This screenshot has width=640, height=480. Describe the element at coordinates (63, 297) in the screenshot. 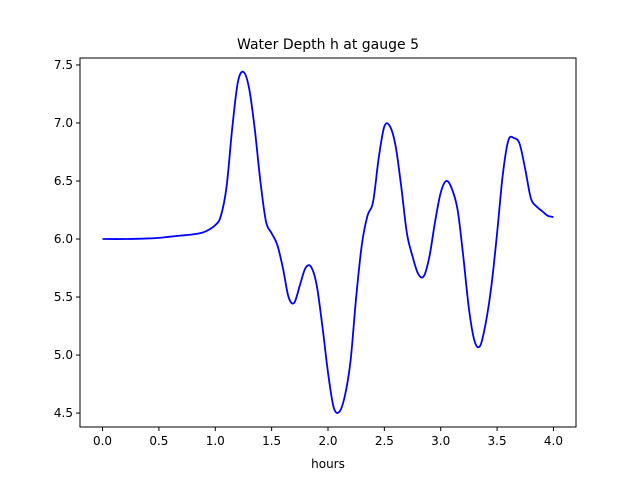

I see `y-tick-label: 5.5` at that location.